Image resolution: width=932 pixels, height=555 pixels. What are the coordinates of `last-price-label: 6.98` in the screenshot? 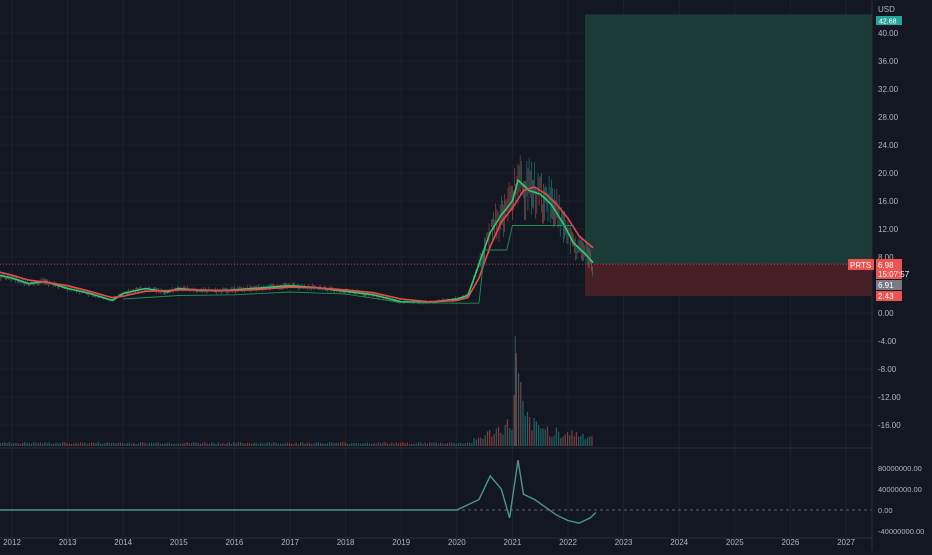 It's located at (886, 265).